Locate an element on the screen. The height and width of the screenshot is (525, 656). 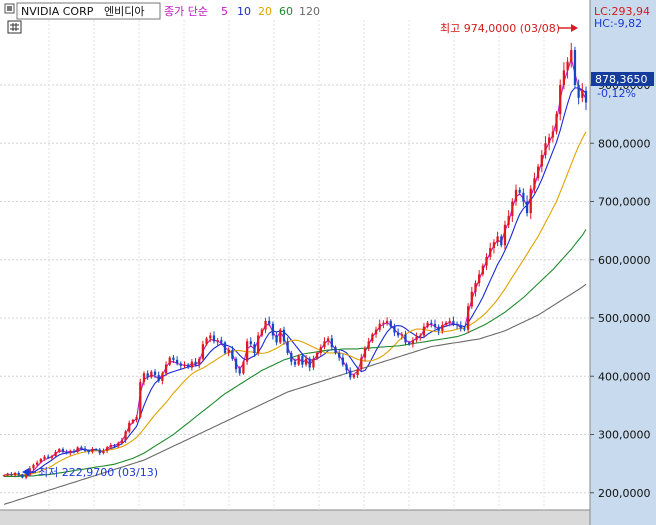
y-tick-label-6: 800,0000 is located at coordinates (624, 143).